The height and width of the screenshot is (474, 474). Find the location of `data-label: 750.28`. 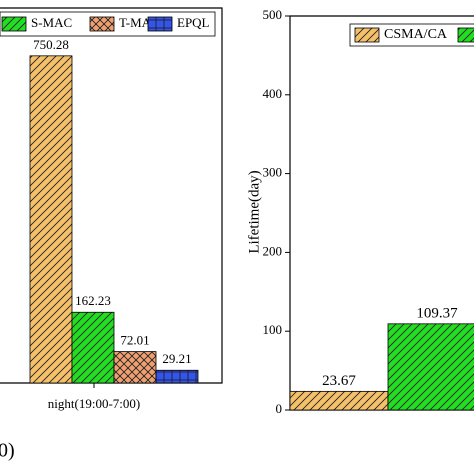

data-label: 750.28 is located at coordinates (51, 44).